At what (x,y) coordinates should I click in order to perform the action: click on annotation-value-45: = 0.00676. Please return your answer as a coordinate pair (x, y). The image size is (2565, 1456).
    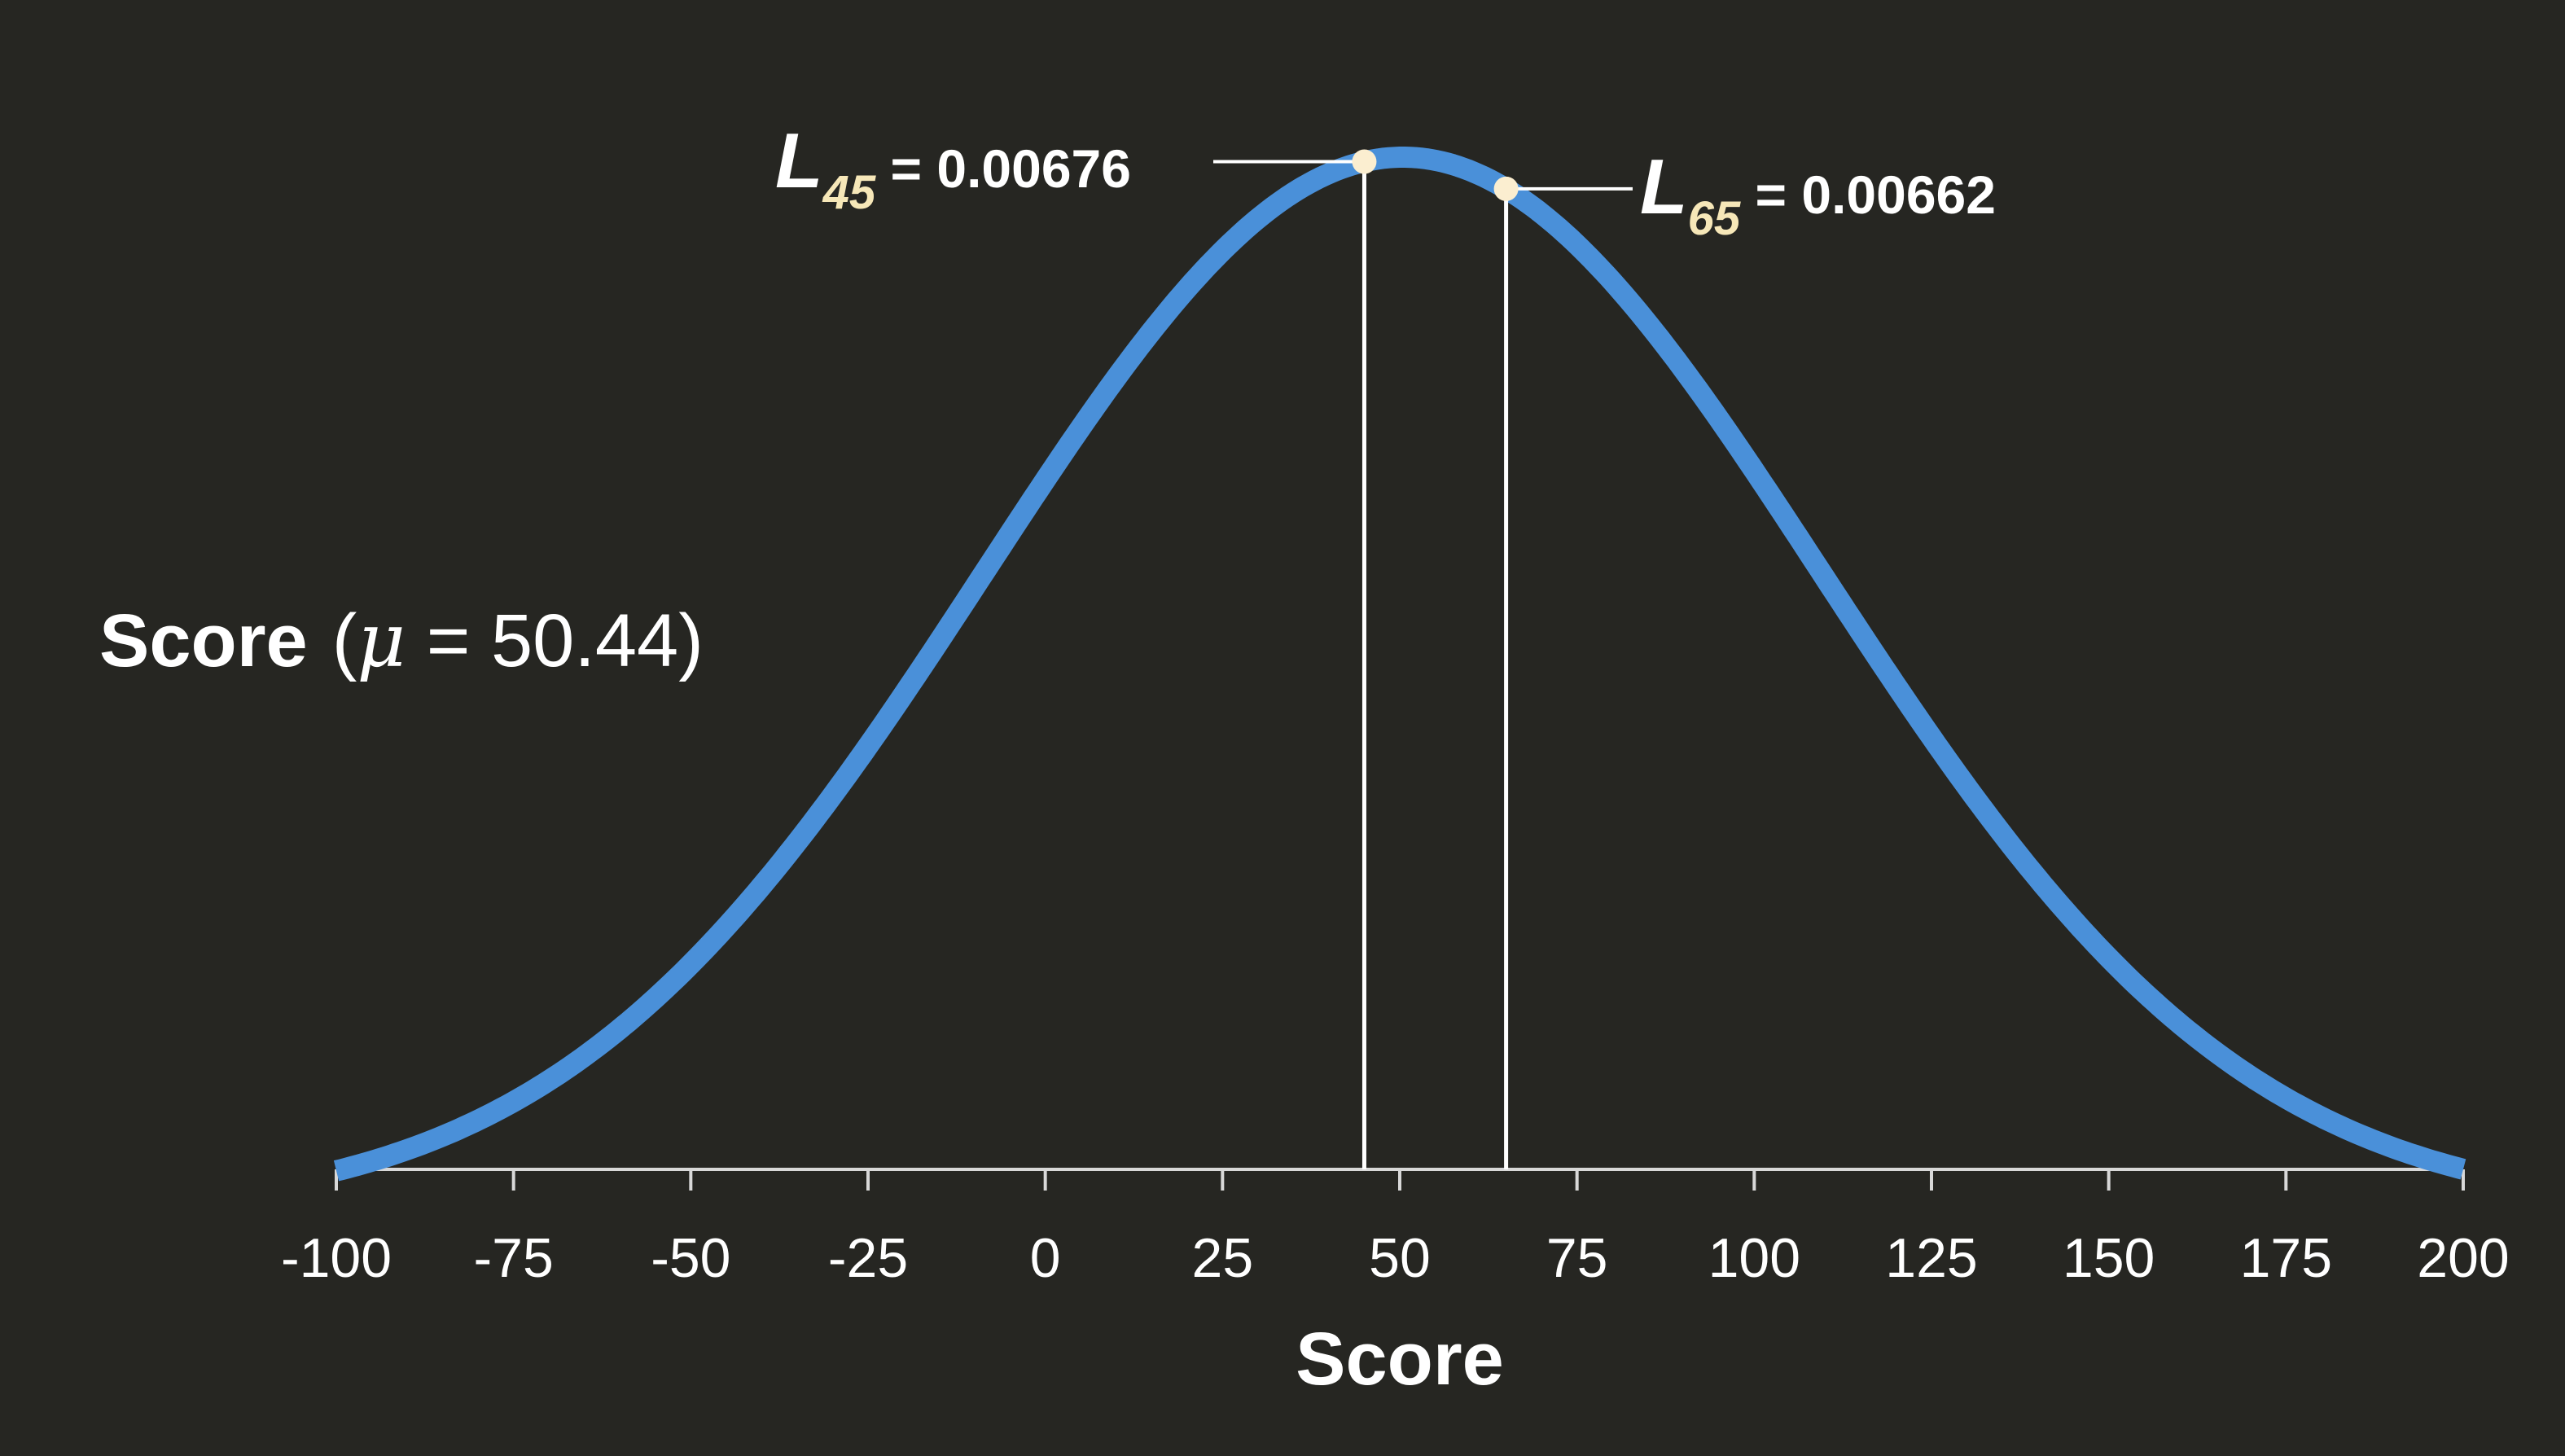
    Looking at the image, I should click on (1003, 168).